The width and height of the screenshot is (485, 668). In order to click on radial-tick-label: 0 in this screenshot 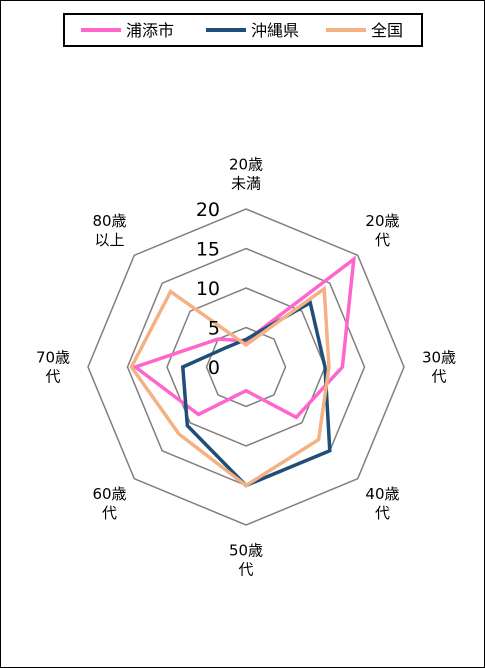, I will do `click(214, 368)`.